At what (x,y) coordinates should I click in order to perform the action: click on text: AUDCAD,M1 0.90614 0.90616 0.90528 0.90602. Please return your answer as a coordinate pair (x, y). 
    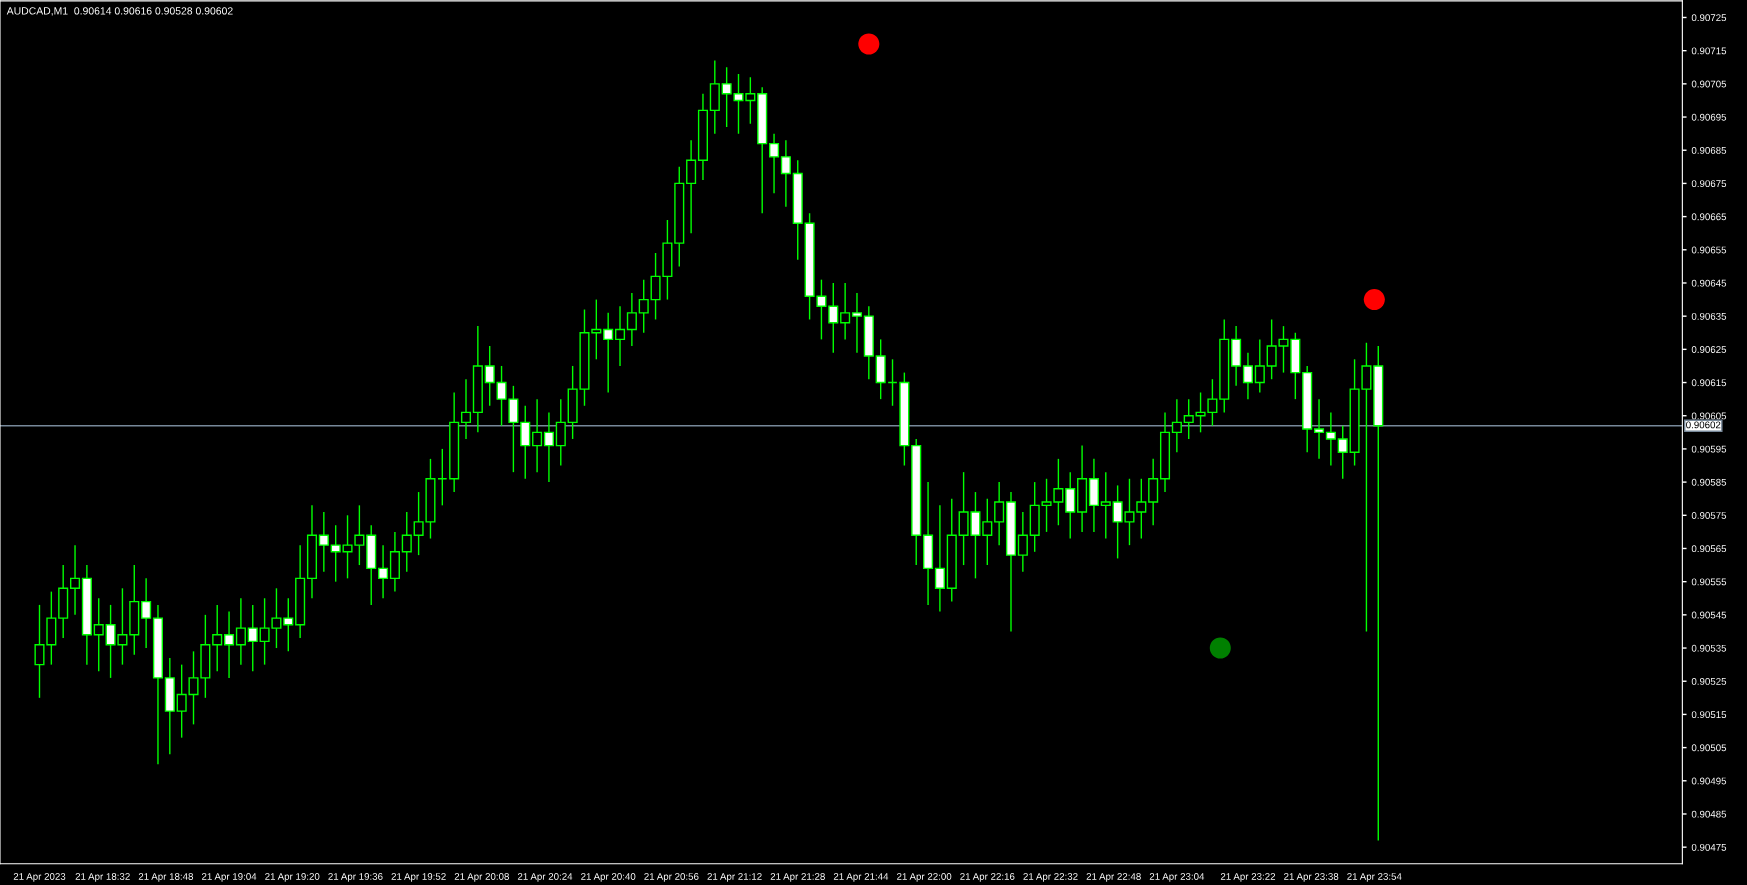
    Looking at the image, I should click on (119, 11).